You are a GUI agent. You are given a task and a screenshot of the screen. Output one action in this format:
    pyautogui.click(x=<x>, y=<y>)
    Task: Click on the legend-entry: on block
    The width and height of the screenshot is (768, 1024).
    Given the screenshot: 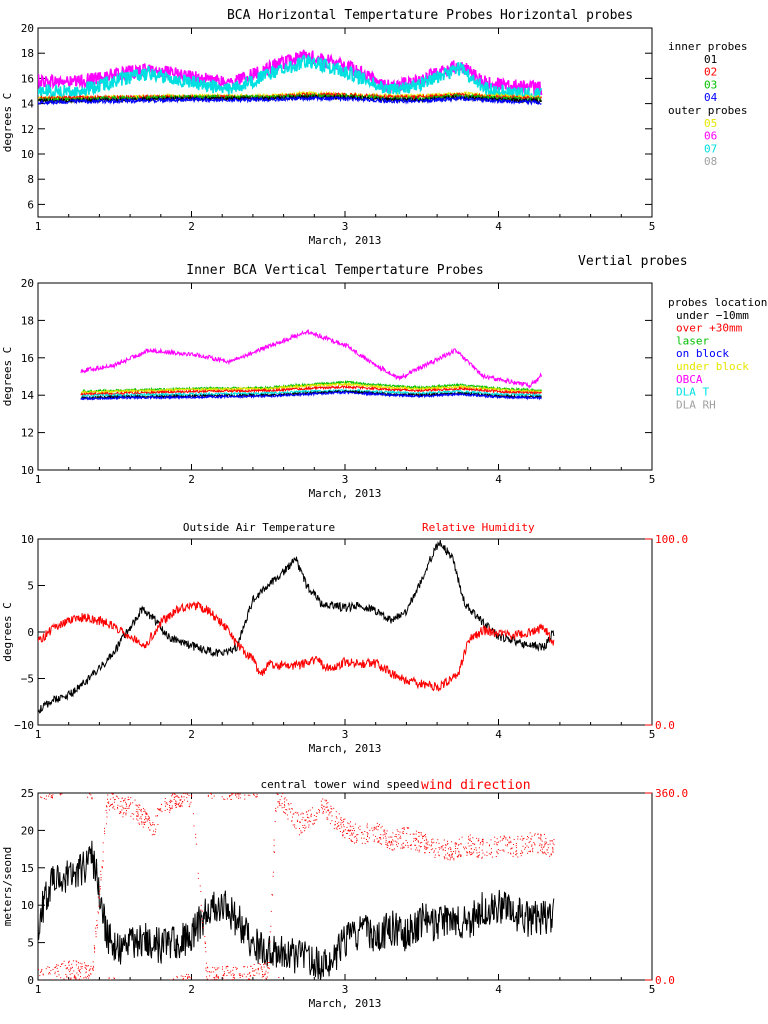 What is the action you would take?
    pyautogui.click(x=702, y=353)
    